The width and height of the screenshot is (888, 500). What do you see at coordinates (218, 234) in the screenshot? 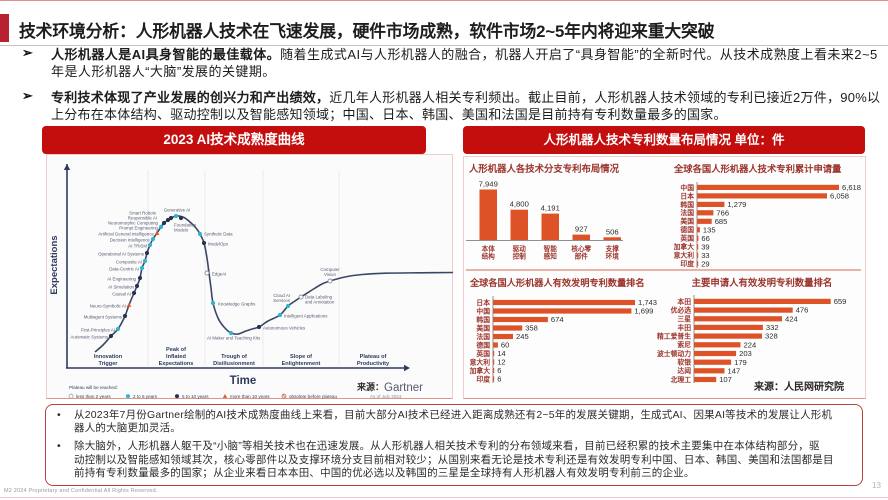
I see `svg-text: Synthetic Data` at bounding box center [218, 234].